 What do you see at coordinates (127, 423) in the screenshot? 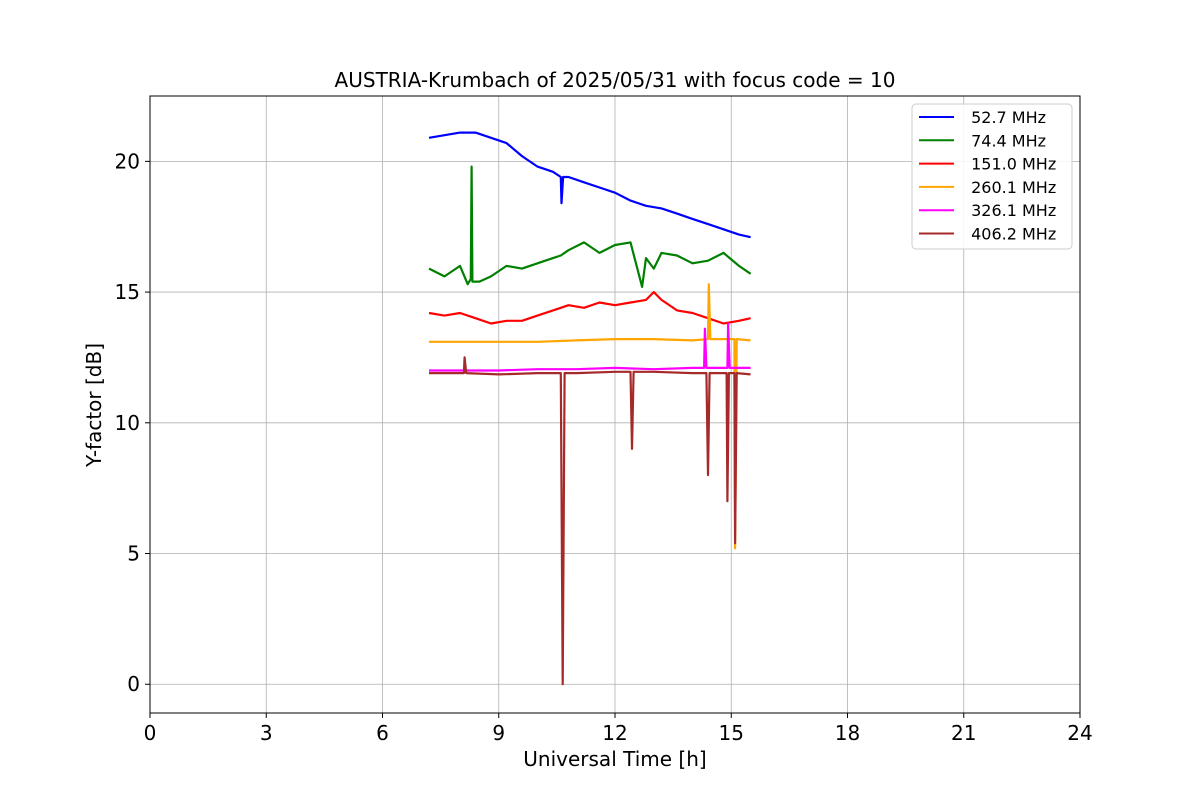
I see `y-tick-label: 10` at bounding box center [127, 423].